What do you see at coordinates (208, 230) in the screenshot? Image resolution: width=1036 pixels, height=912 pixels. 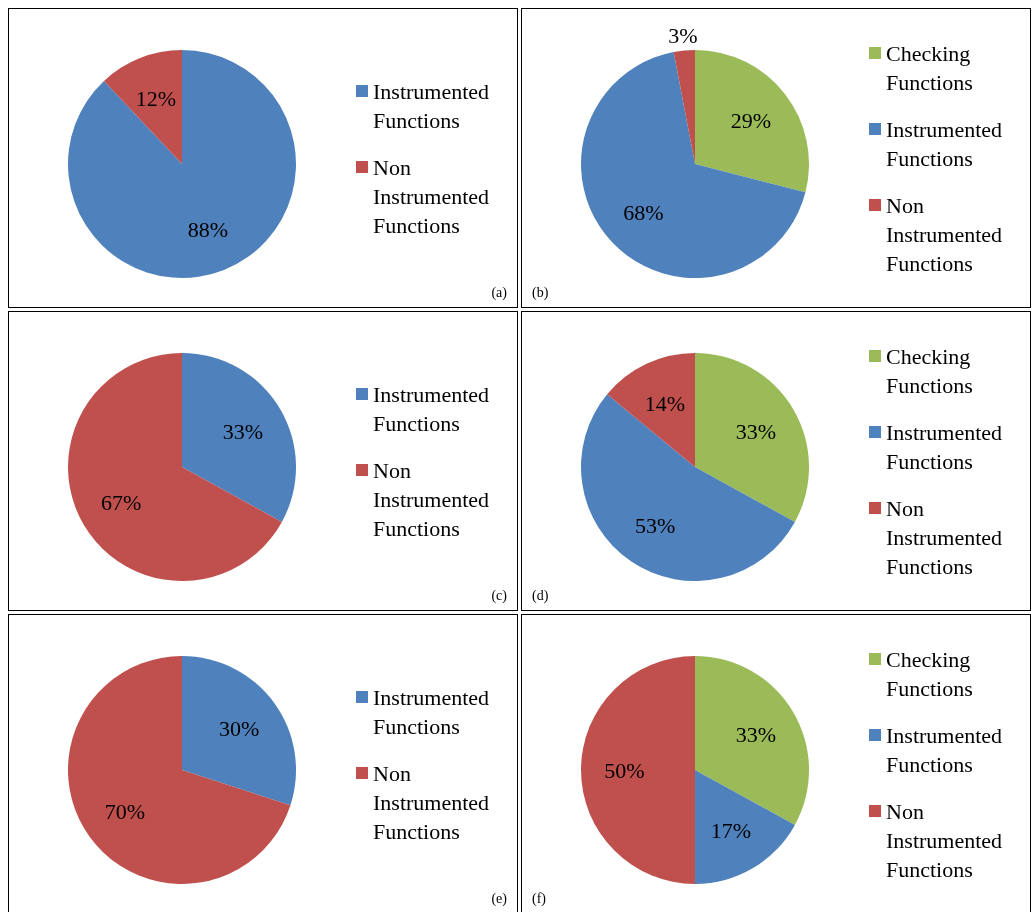 I see `data-label: 88%` at bounding box center [208, 230].